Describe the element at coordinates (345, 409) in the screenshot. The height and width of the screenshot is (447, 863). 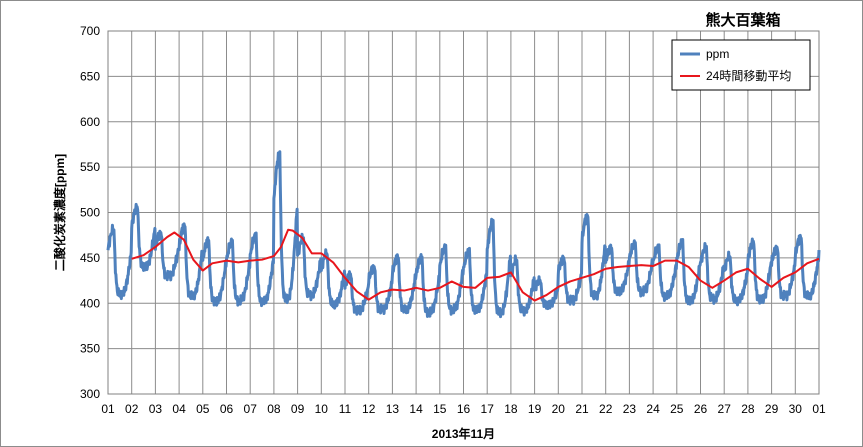
I see `x-tick-label: 11` at that location.